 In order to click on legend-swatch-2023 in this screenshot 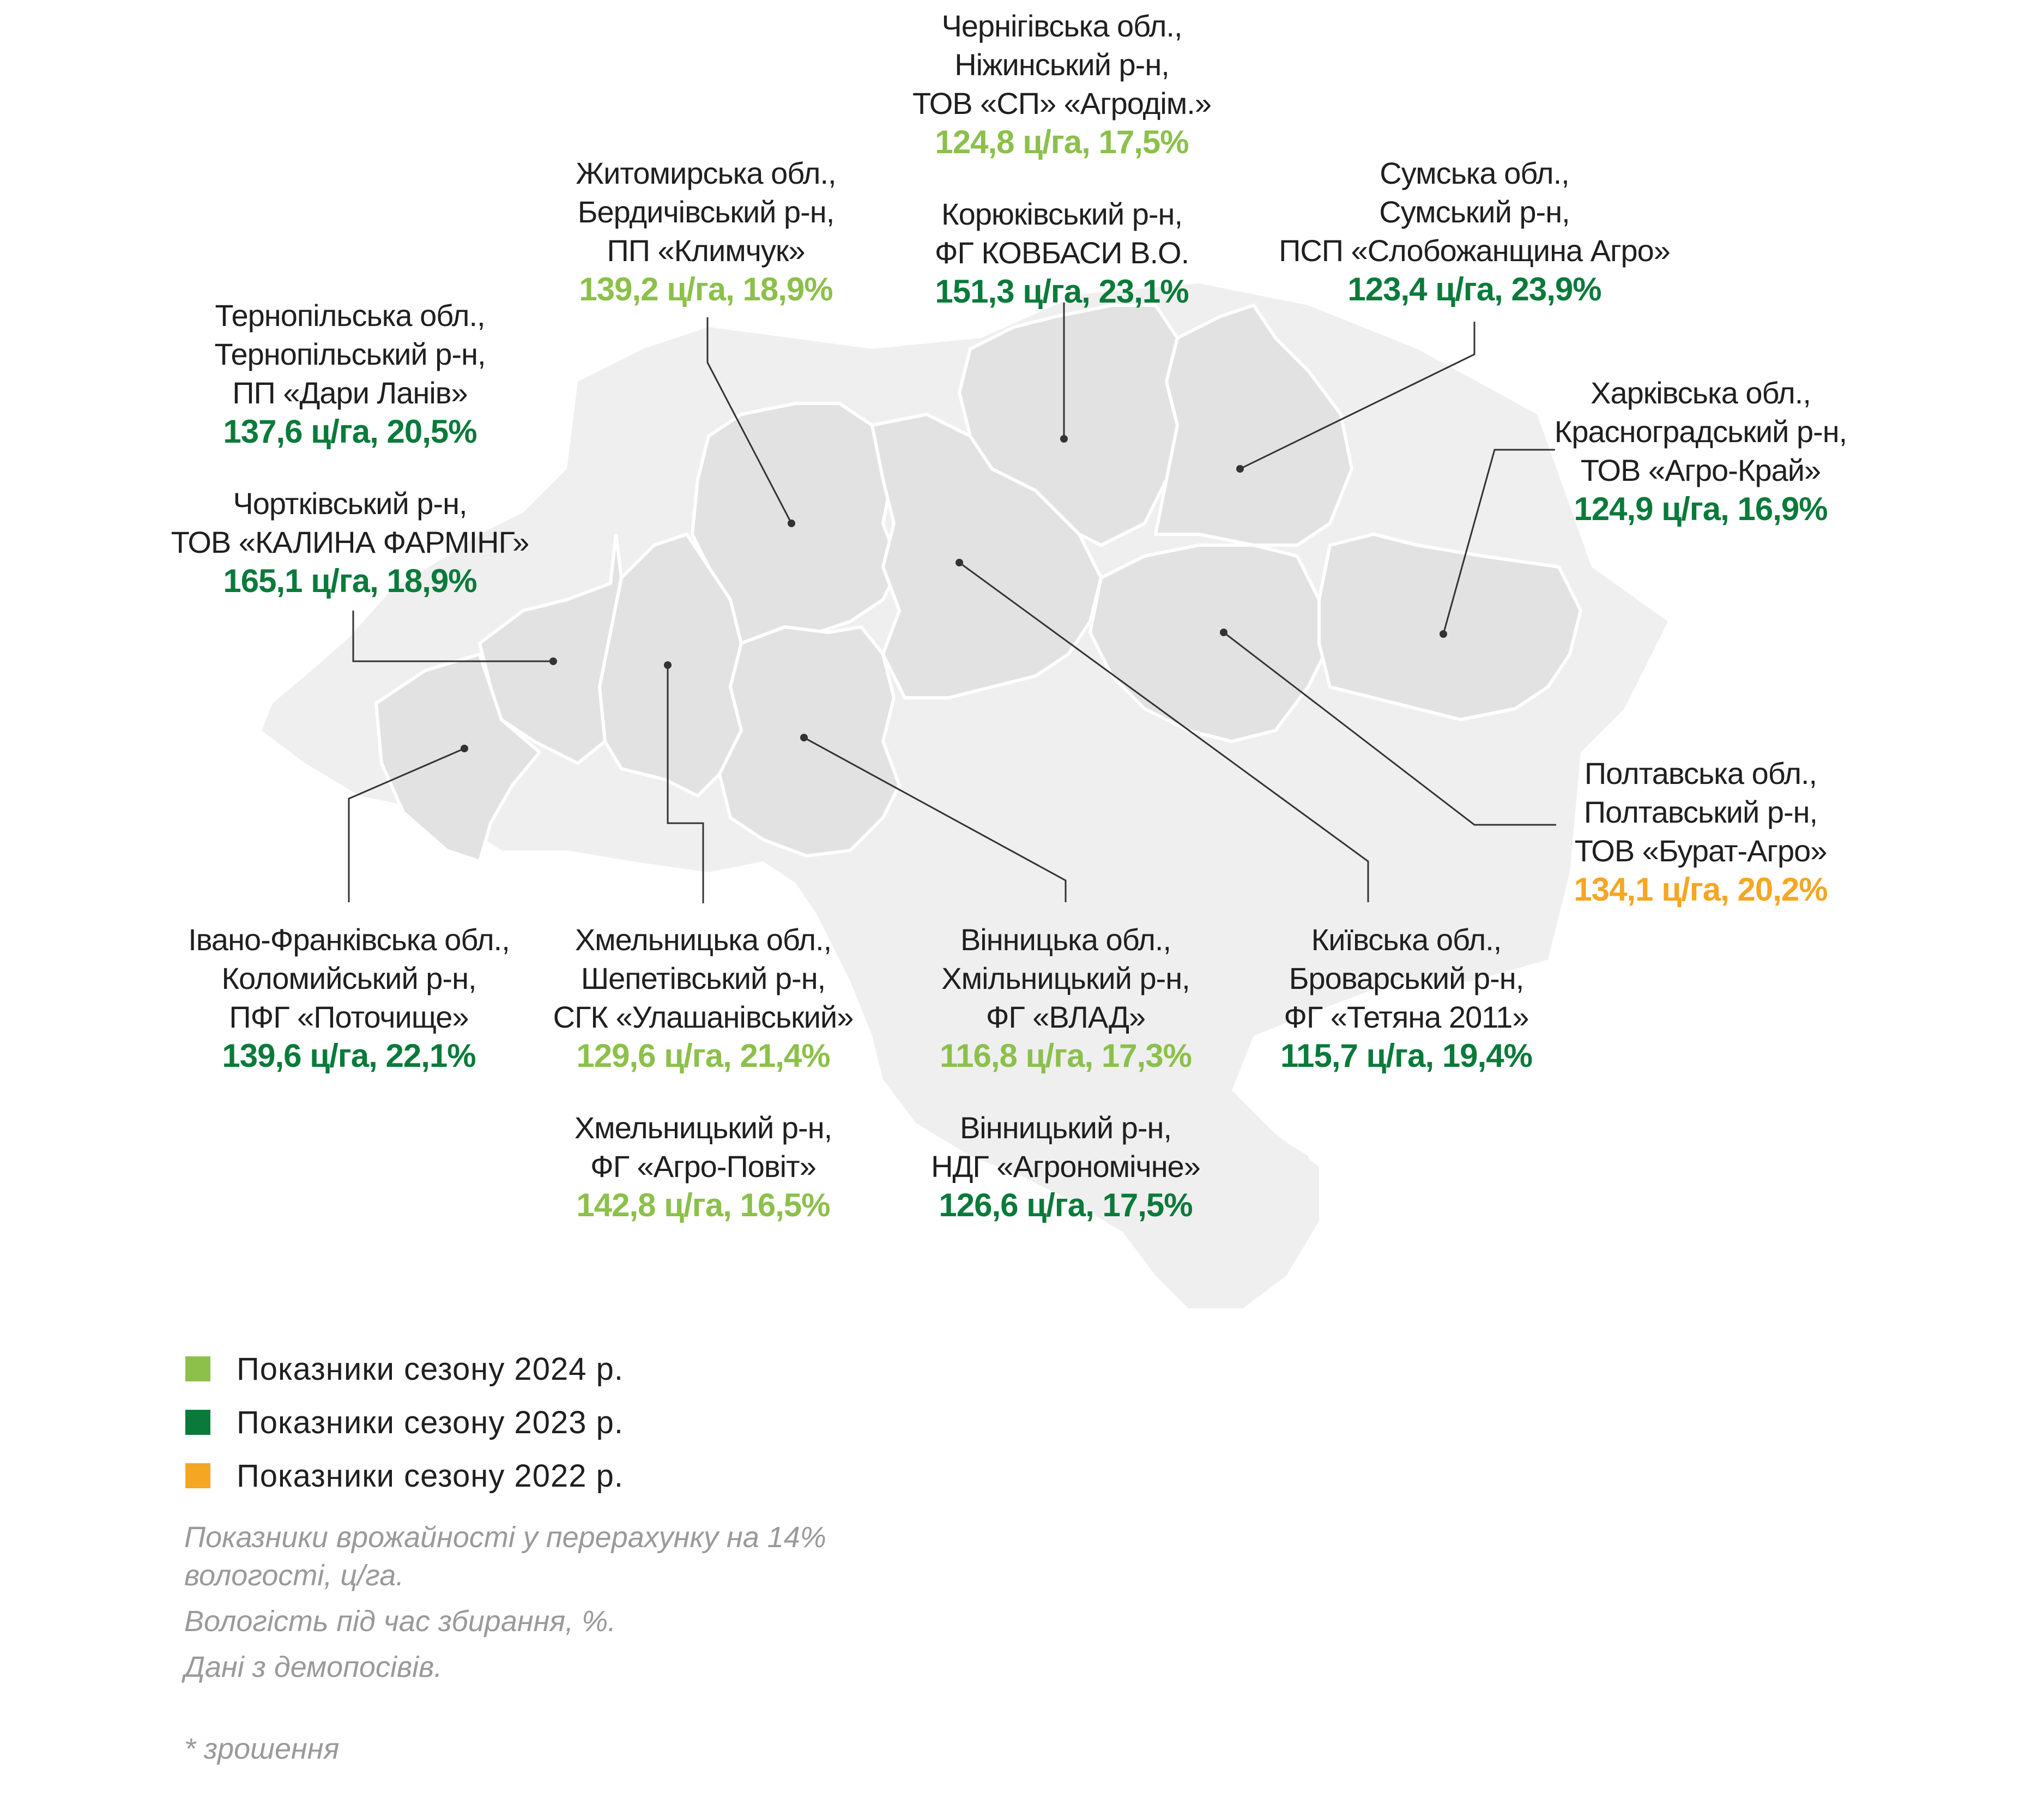, I will do `click(197, 1423)`.